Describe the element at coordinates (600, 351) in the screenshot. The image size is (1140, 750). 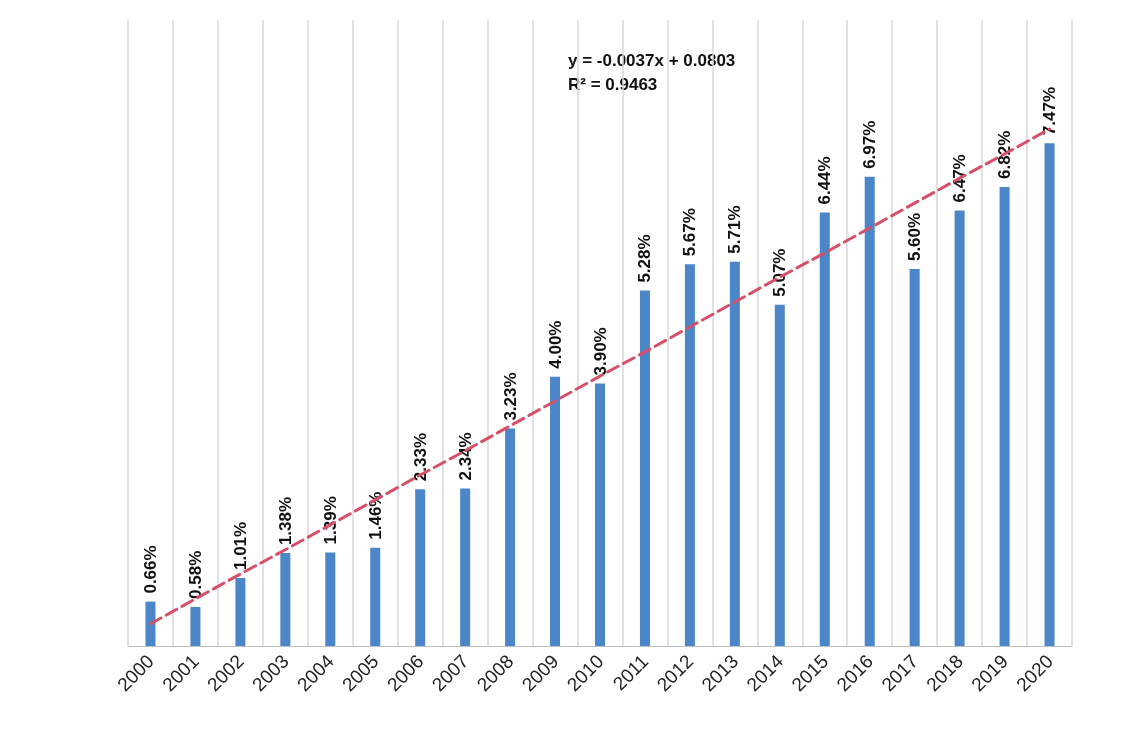
I see `data-label: 3.90%` at that location.